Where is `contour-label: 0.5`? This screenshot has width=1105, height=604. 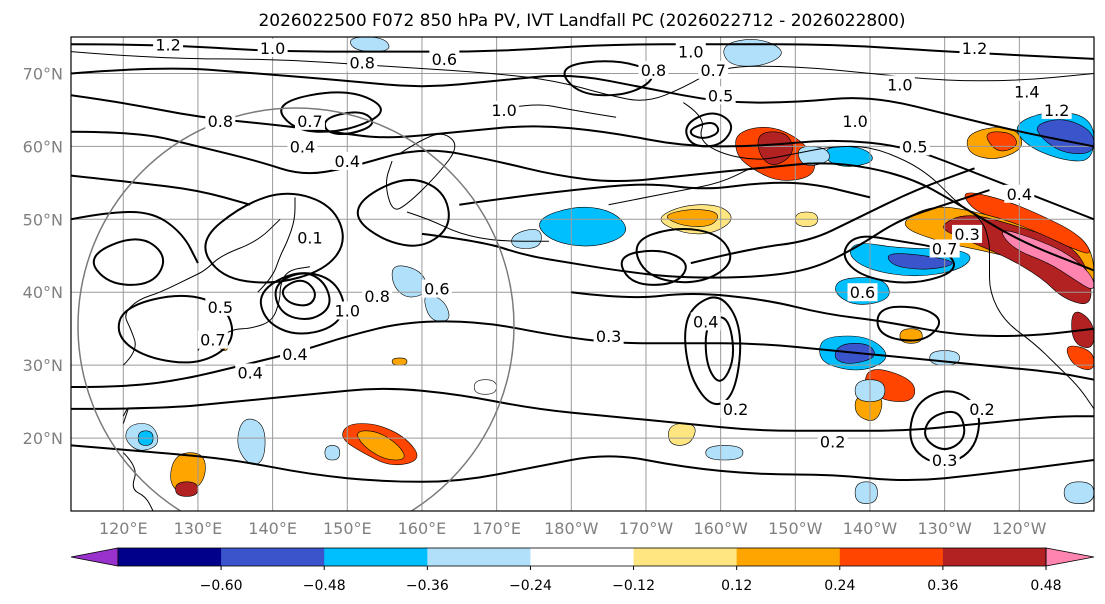
contour-label: 0.5 is located at coordinates (720, 95).